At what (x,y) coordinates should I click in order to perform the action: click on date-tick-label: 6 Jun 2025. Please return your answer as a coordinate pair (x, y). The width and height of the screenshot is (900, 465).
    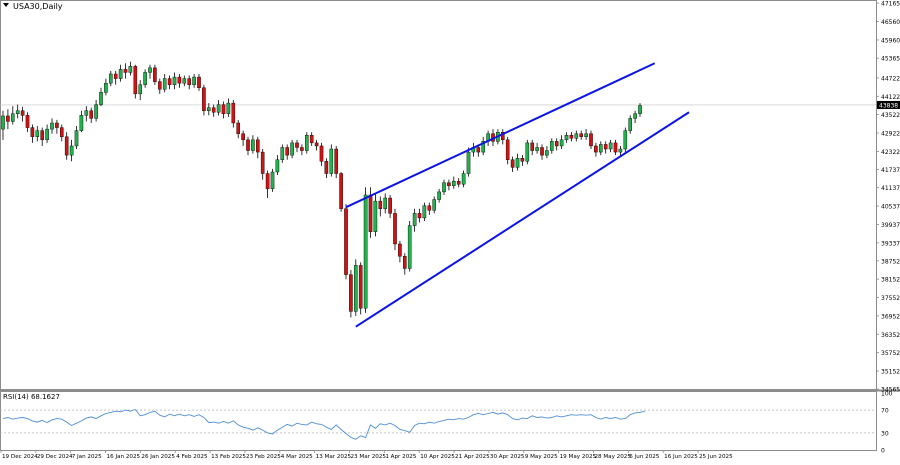
    Looking at the image, I should click on (644, 457).